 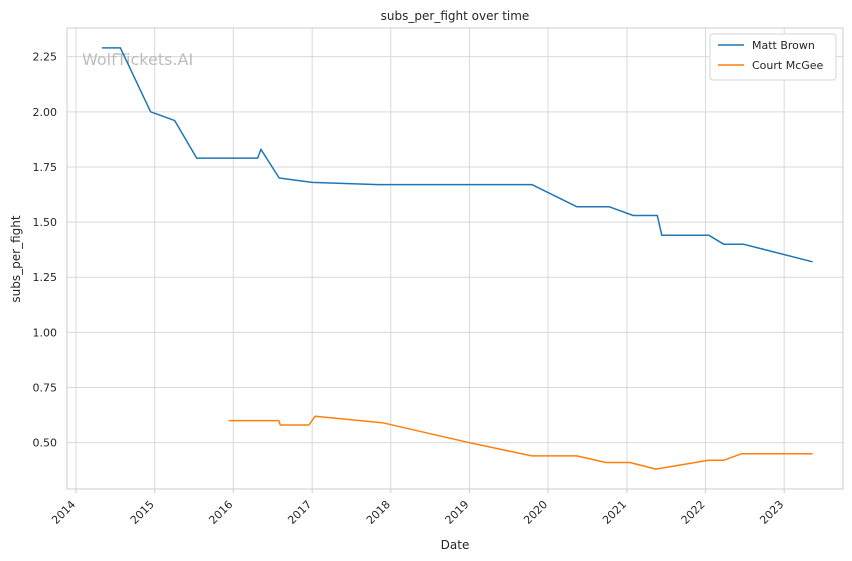 What do you see at coordinates (520, 442) in the screenshot?
I see `series-line-court-mcgee` at bounding box center [520, 442].